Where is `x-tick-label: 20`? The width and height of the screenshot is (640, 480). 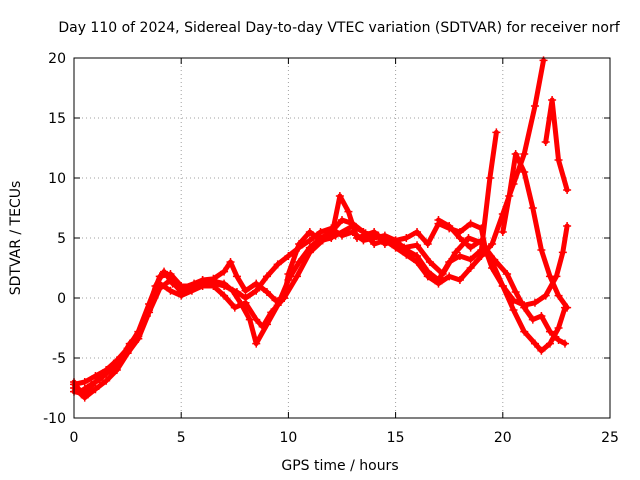 x-tick-label: 20 is located at coordinates (503, 438).